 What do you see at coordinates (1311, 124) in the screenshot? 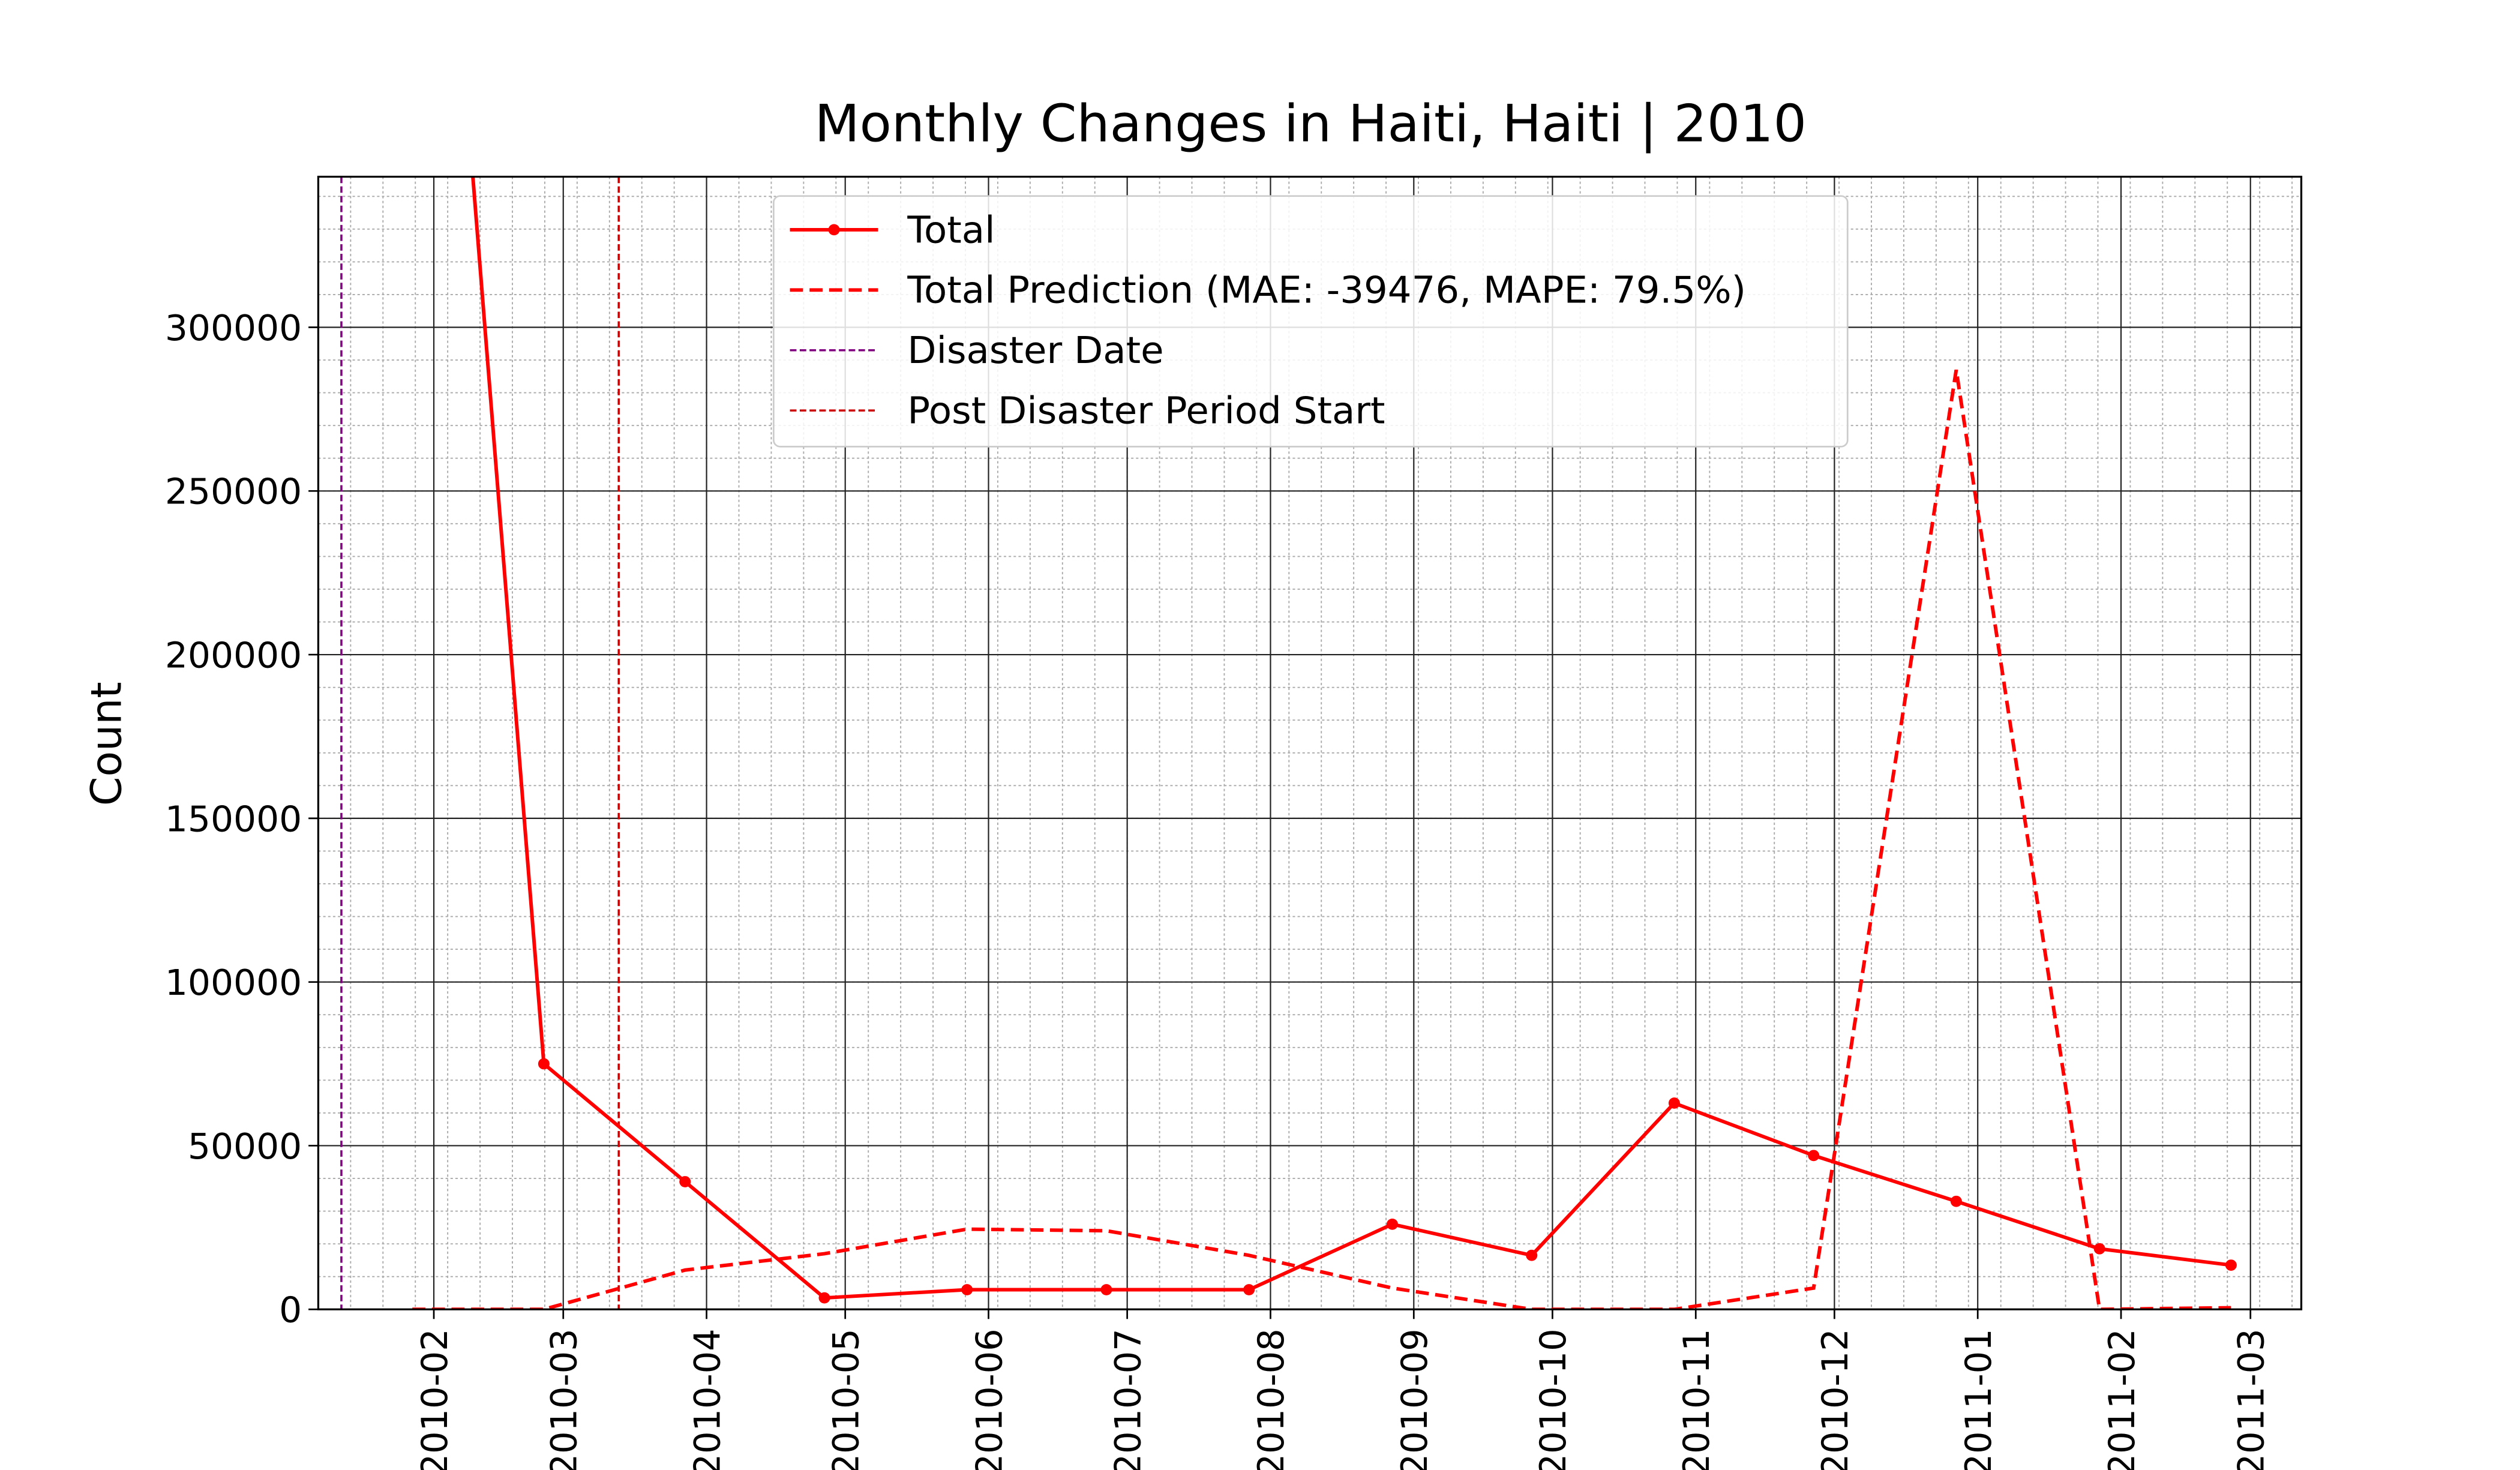
I see `chart-title: Monthly Changes in Haiti, Haiti | 2010` at bounding box center [1311, 124].